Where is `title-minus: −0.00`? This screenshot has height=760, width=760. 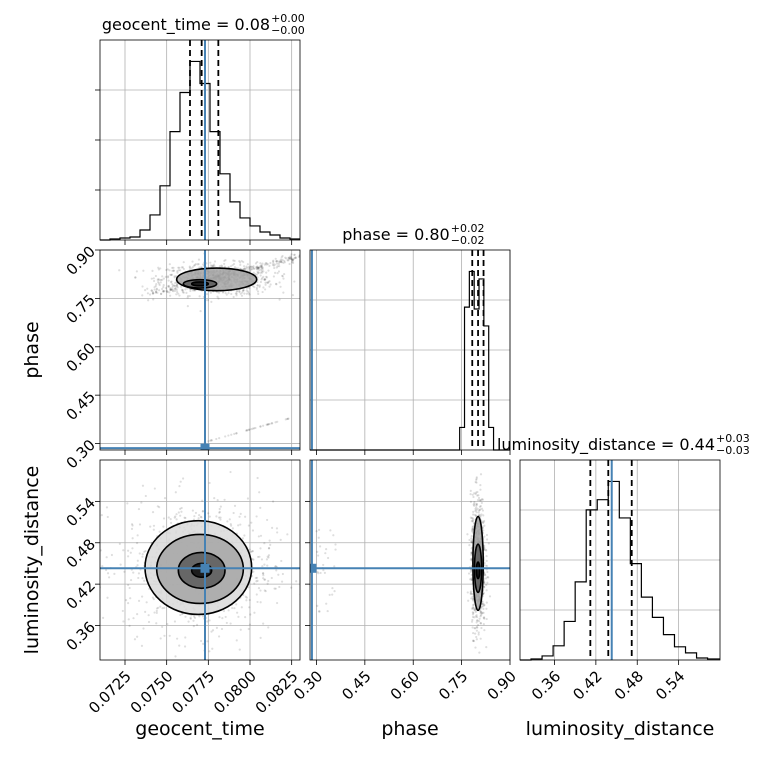 title-minus: −0.00 is located at coordinates (288, 30).